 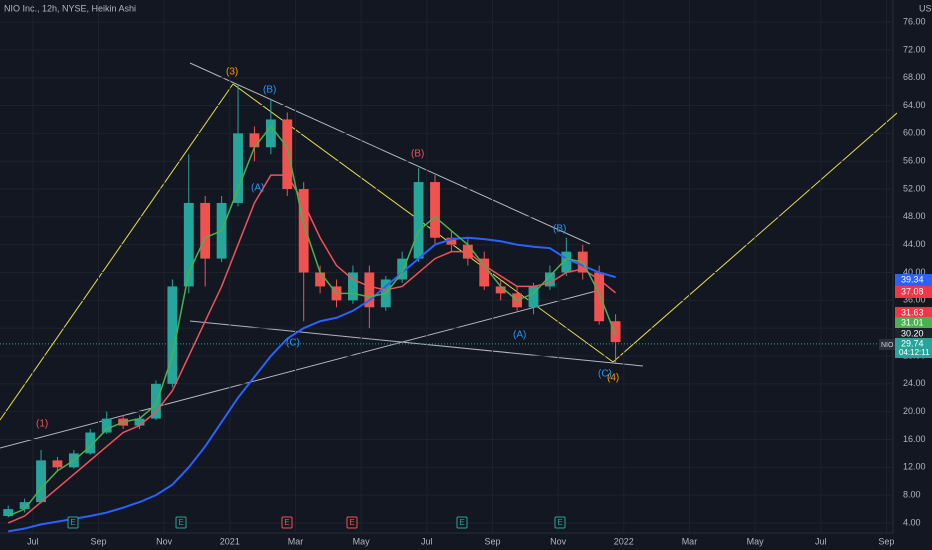 What do you see at coordinates (230, 541) in the screenshot?
I see `x-tick-label: 2021` at bounding box center [230, 541].